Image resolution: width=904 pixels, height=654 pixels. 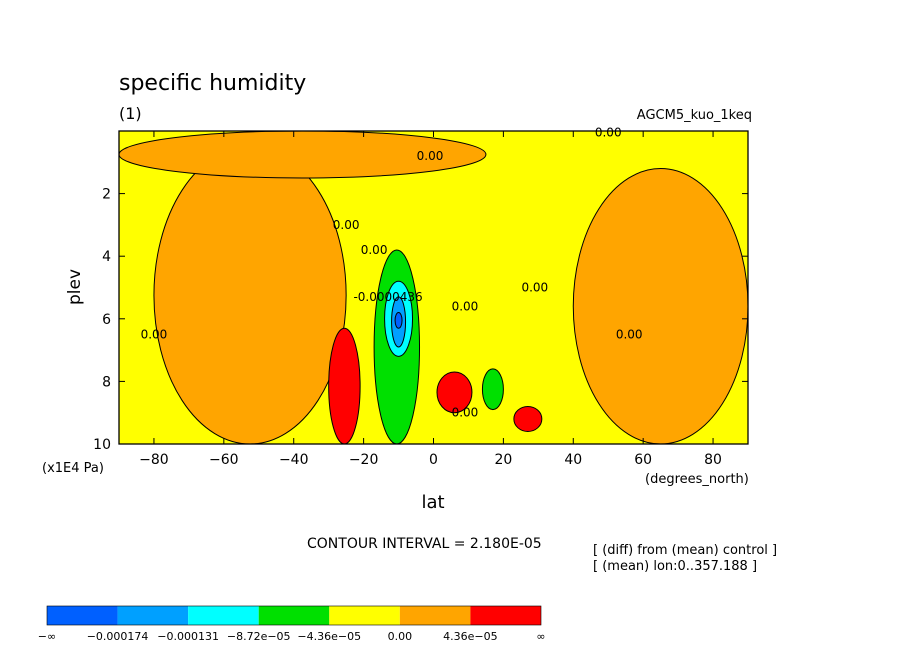 What do you see at coordinates (294, 460) in the screenshot?
I see `x-tick-label-2: −40` at bounding box center [294, 460].